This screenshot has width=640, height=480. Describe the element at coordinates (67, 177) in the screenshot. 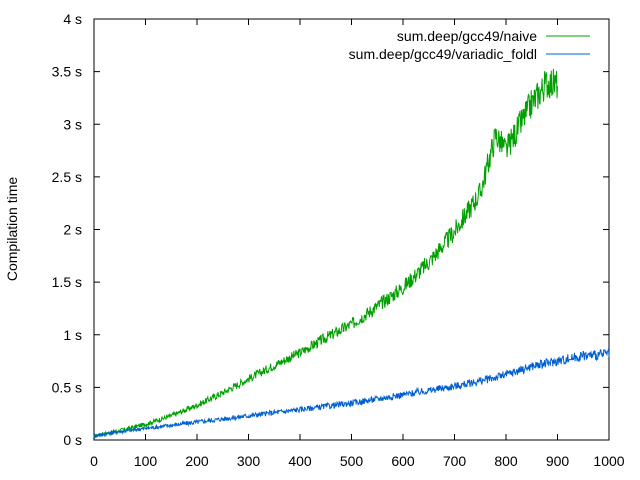

I see `y-tick-label-5: 2.5 s` at that location.